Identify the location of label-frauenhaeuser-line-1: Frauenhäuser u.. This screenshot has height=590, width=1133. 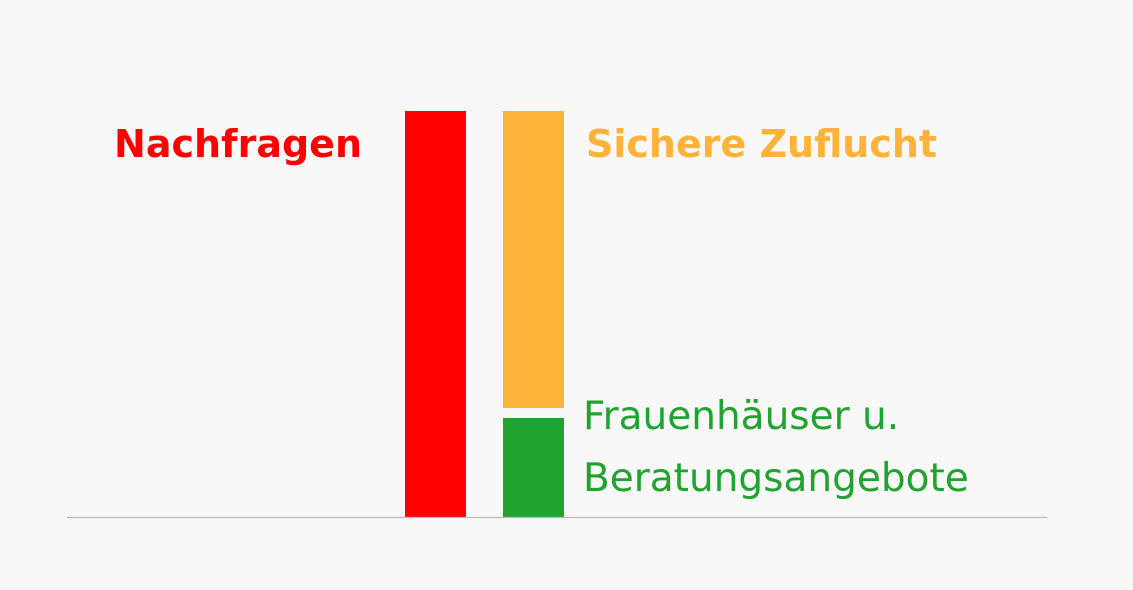
(741, 416).